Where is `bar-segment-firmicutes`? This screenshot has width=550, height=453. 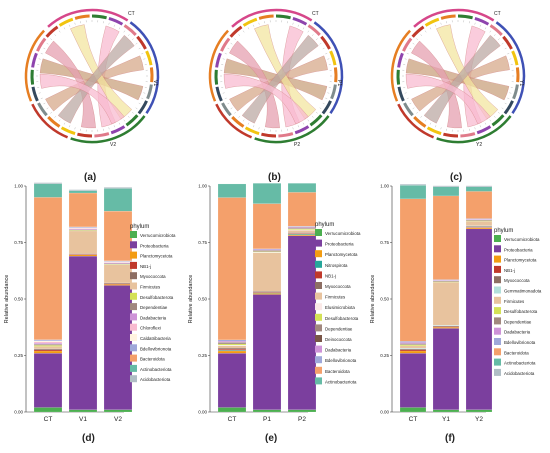
bar-segment-firmicutes is located at coordinates (413, 347).